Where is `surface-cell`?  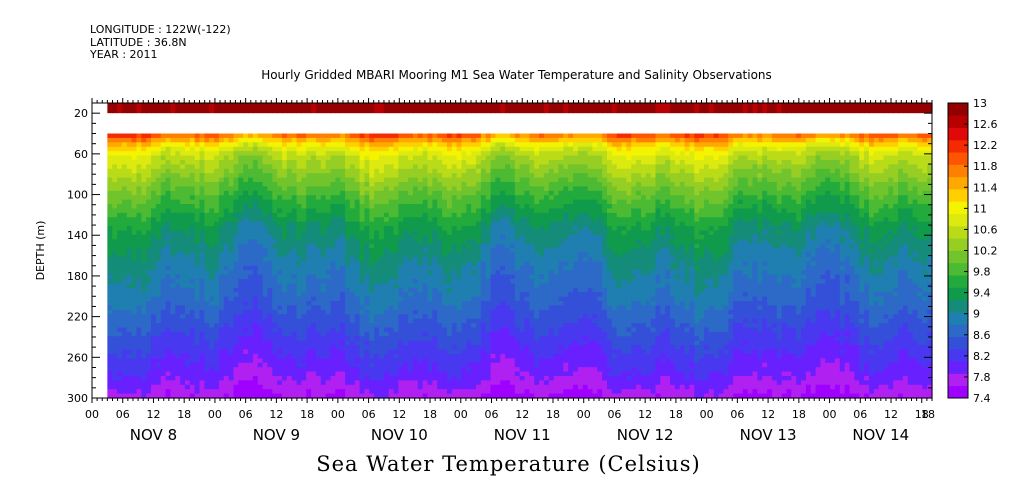 surface-cell is located at coordinates (488, 108).